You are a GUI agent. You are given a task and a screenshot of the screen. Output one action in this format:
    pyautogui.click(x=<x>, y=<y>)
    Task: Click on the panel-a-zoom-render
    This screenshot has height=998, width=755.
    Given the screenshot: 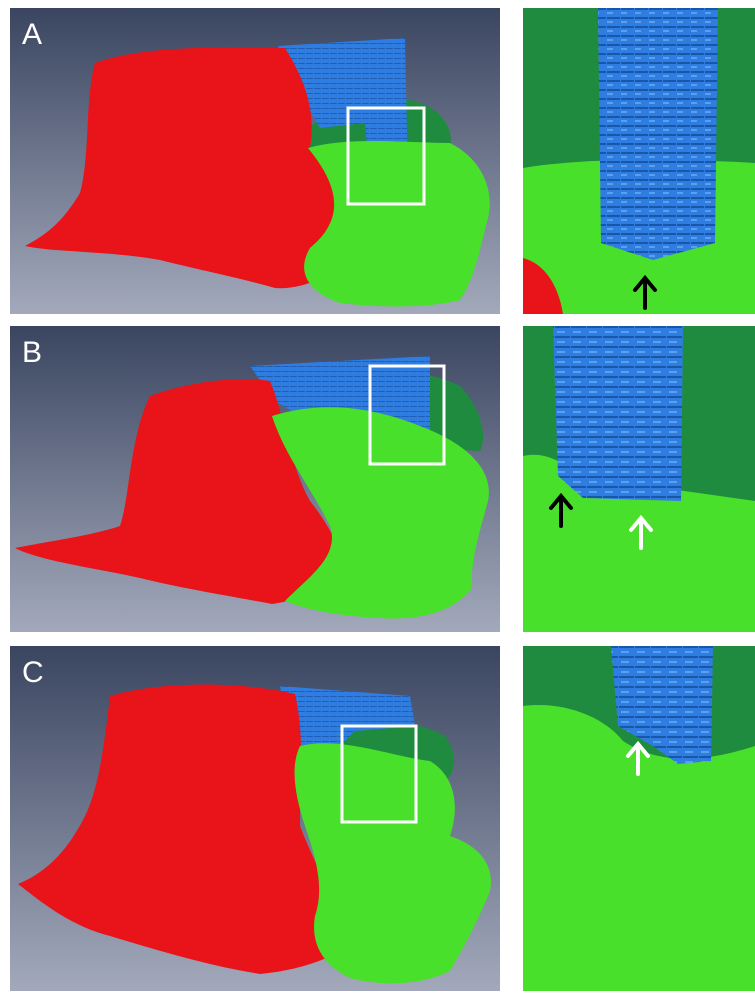 What is the action you would take?
    pyautogui.click(x=639, y=161)
    